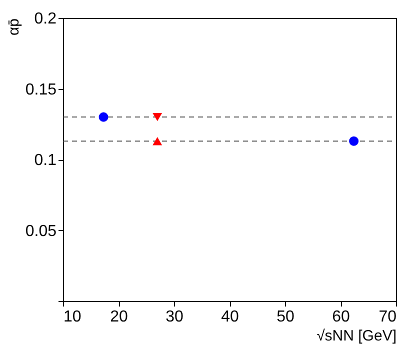 This screenshot has width=411, height=348. Describe the element at coordinates (175, 317) in the screenshot. I see `x-tick-label: 30` at that location.